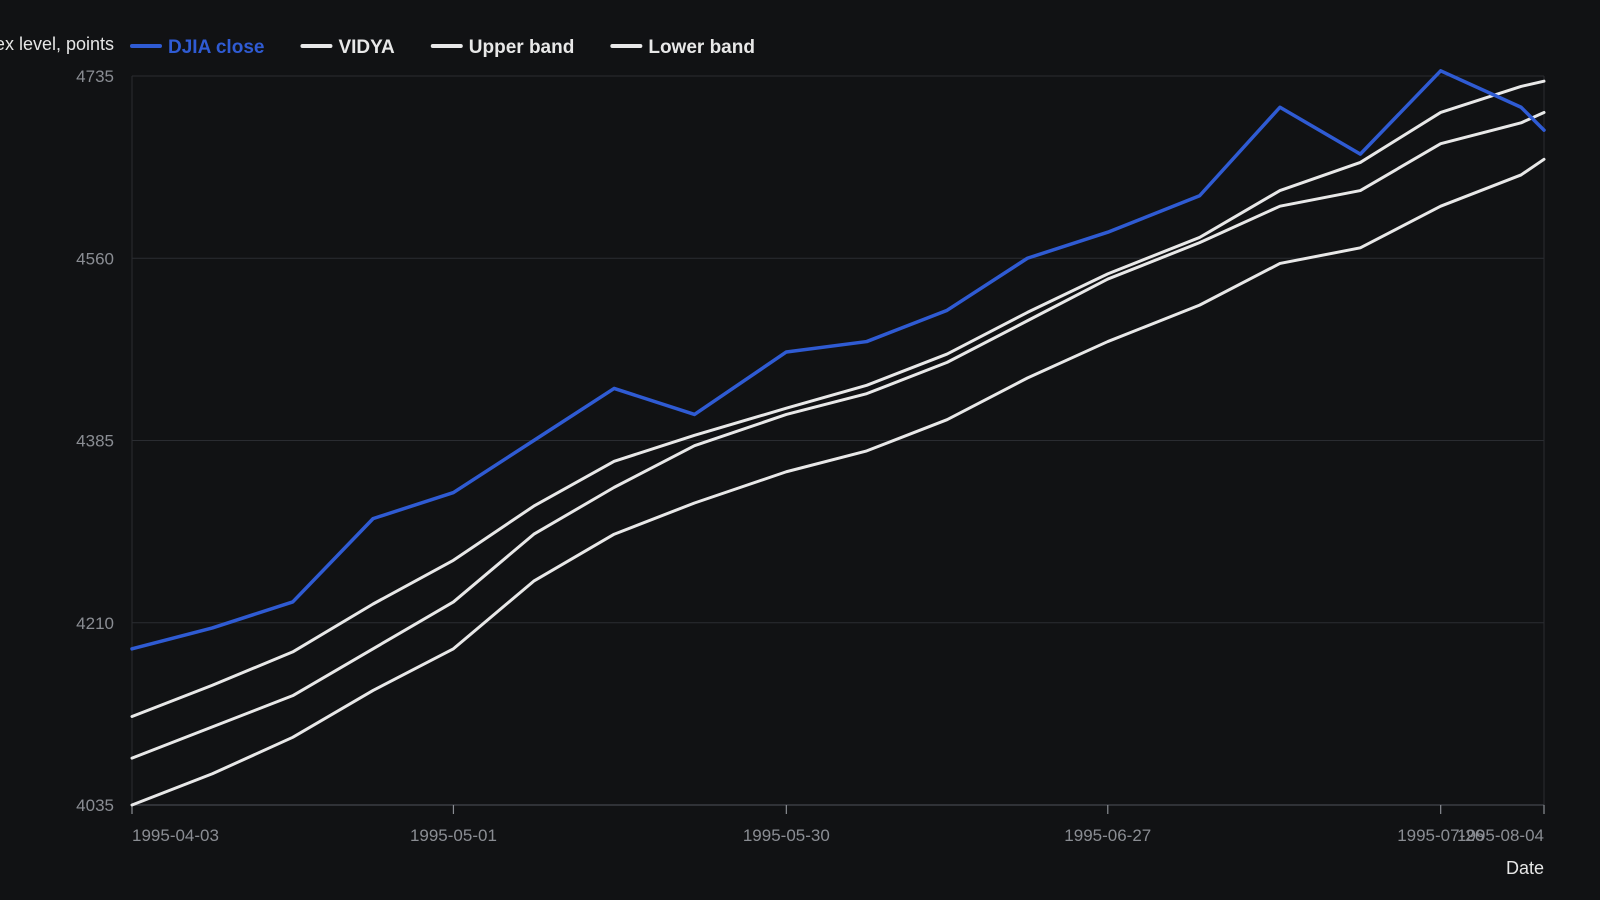 Image resolution: width=1600 pixels, height=900 pixels. I want to click on y-tick-label: 4560, so click(95, 258).